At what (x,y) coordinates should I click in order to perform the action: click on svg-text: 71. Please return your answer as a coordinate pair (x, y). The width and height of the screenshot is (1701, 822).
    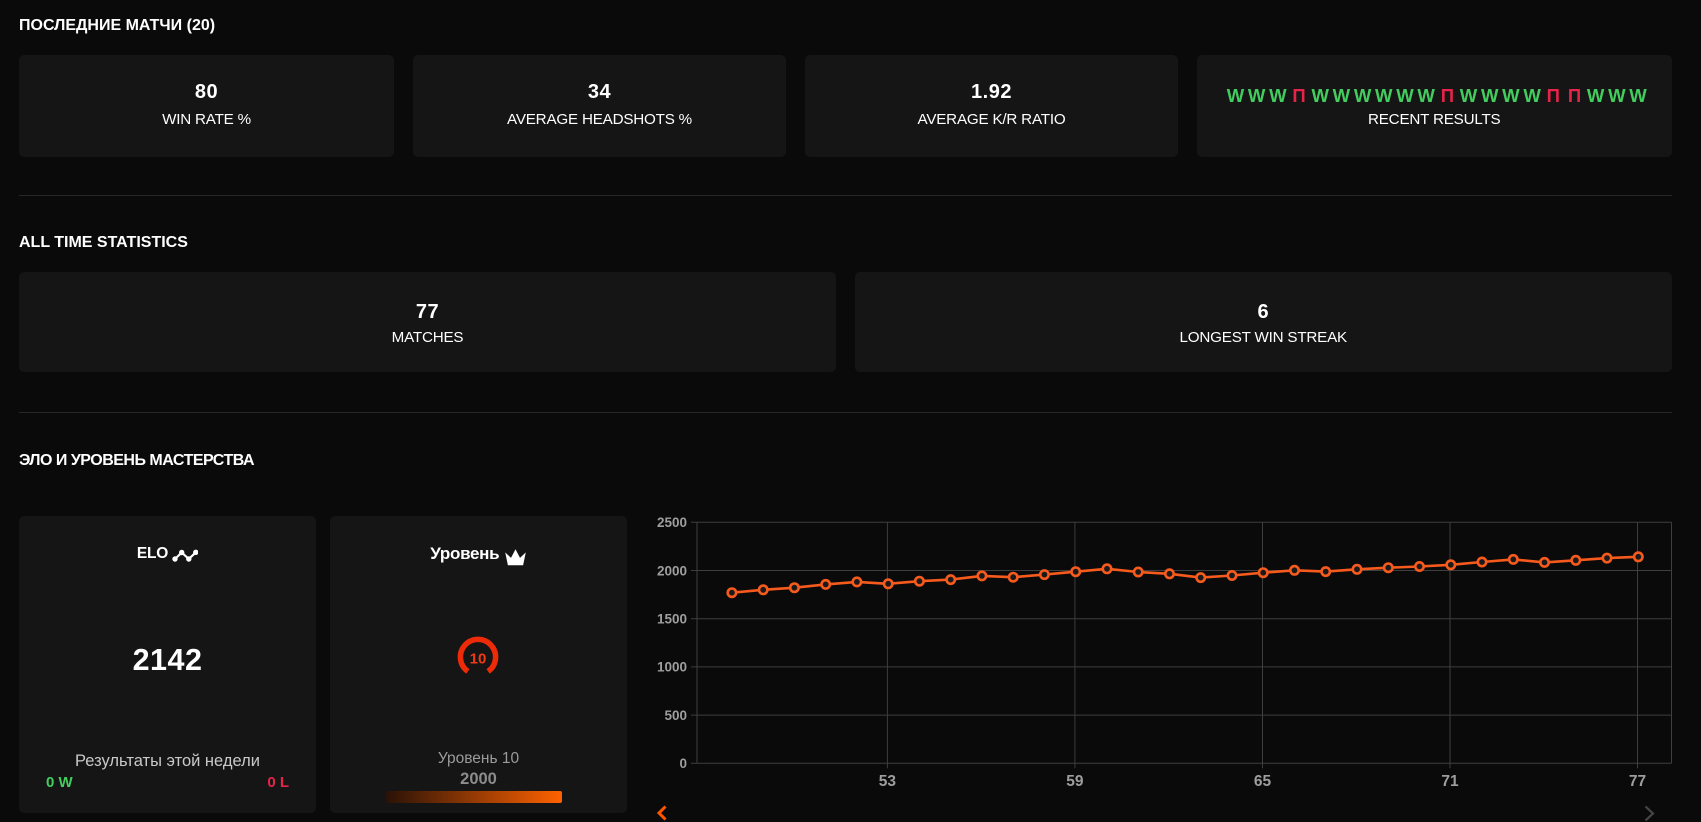
    Looking at the image, I should click on (1450, 781).